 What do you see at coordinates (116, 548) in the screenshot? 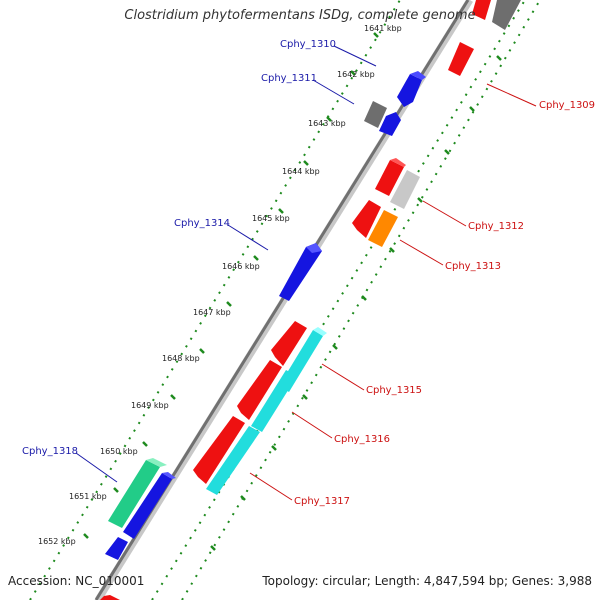
I see `gene-small-blue-bottom` at bounding box center [116, 548].